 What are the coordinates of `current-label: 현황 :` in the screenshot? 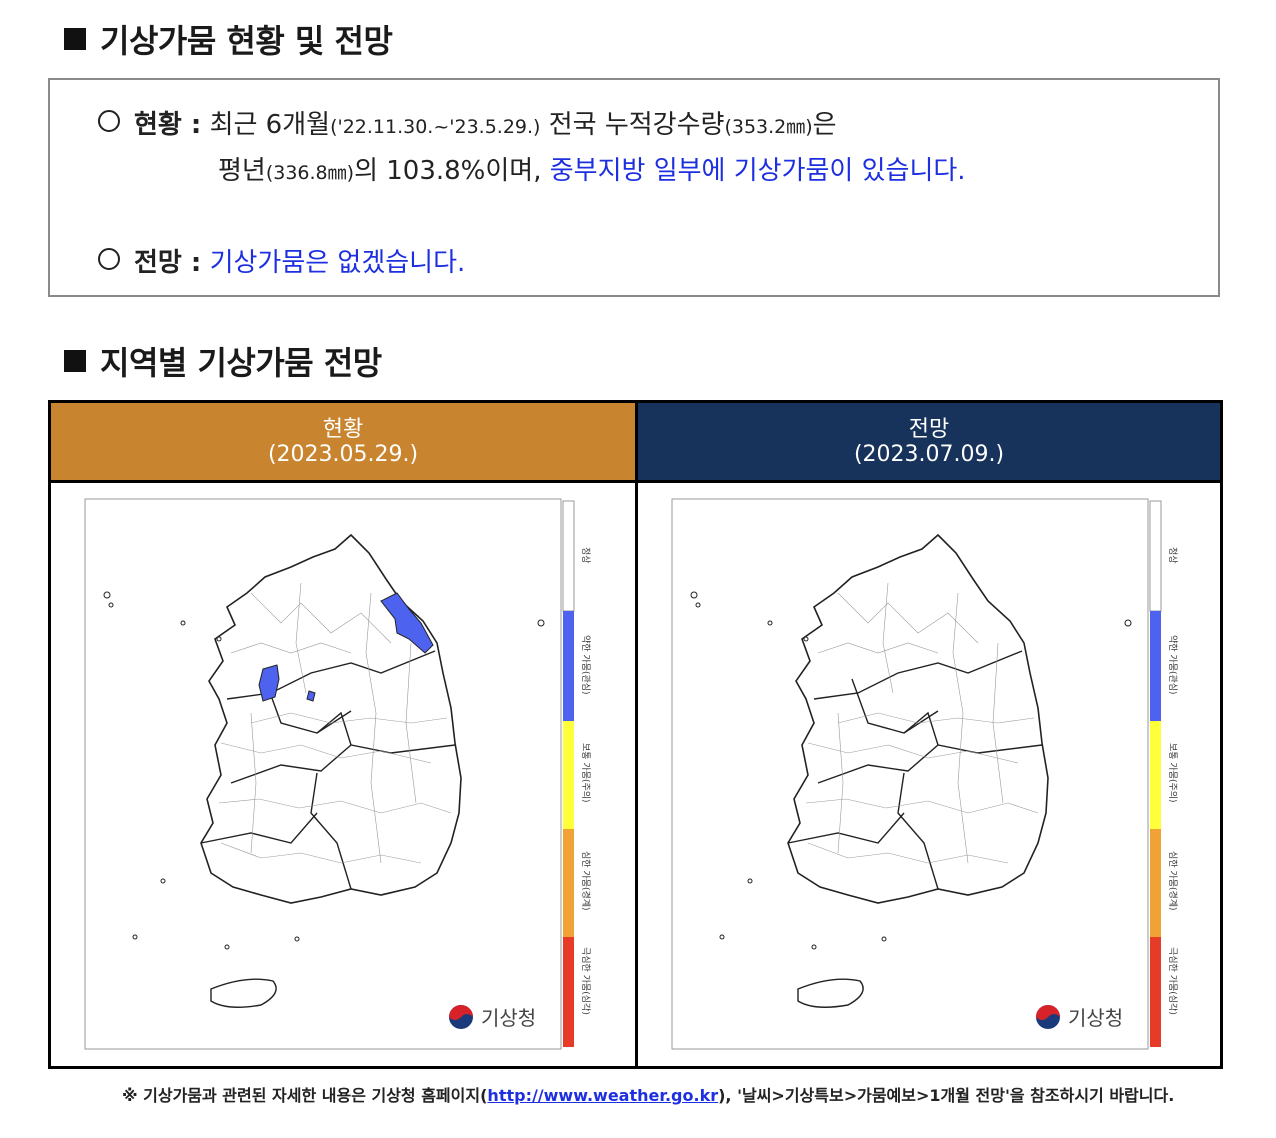 It's located at (168, 125).